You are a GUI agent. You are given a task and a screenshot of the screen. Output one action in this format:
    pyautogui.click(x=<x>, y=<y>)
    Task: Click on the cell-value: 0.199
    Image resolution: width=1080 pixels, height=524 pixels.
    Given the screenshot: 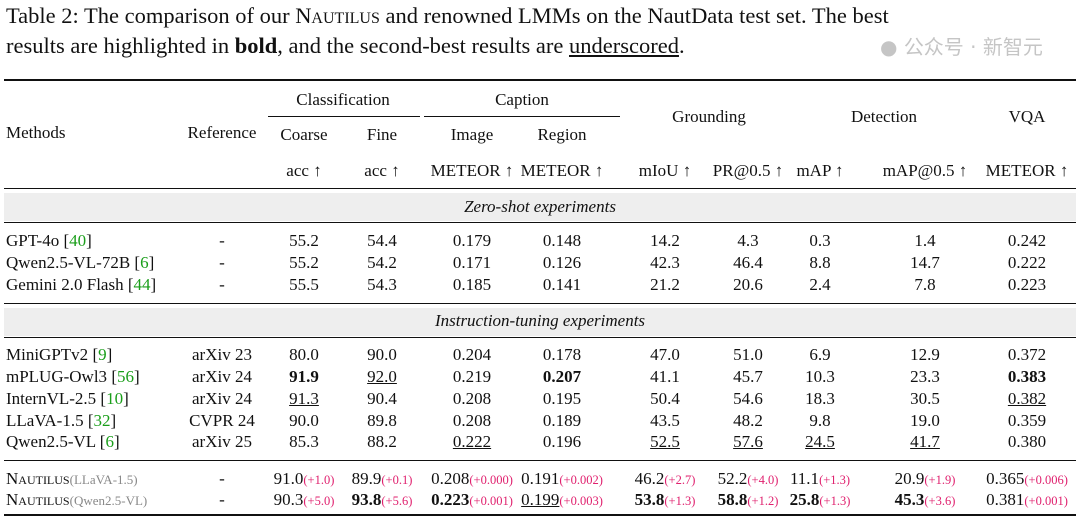 What is the action you would take?
    pyautogui.click(x=540, y=499)
    